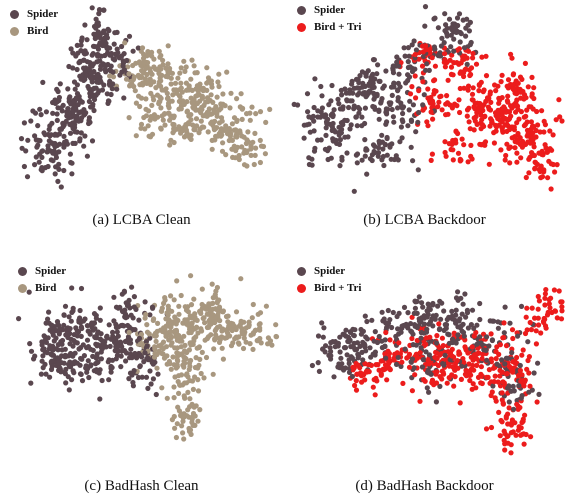  Describe the element at coordinates (330, 10) in the screenshot. I see `legend-label-spider: Spider` at that location.